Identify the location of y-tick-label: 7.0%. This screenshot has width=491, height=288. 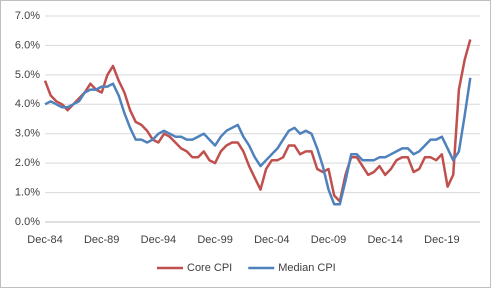
(27, 16).